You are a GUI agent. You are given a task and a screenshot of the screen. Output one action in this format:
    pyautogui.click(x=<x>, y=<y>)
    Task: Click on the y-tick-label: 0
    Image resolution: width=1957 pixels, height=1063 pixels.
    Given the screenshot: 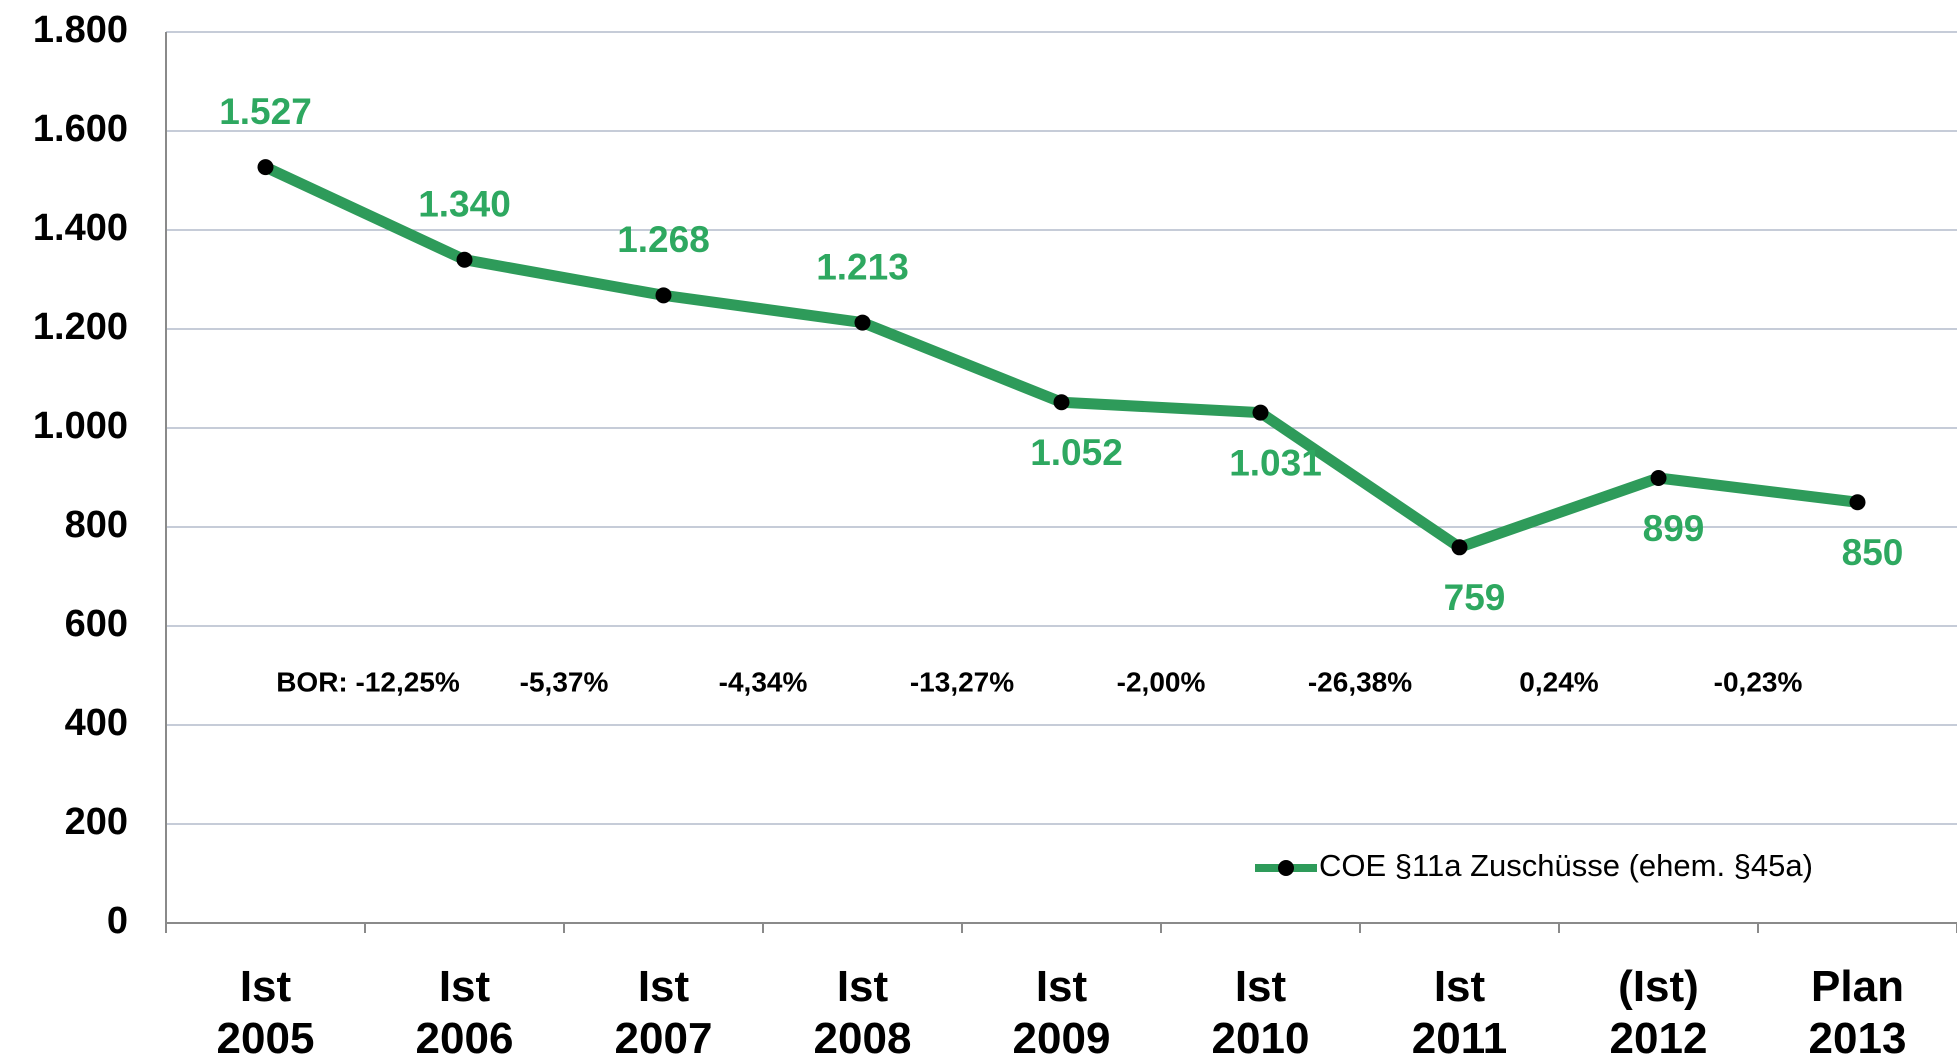 What is the action you would take?
    pyautogui.click(x=117, y=921)
    